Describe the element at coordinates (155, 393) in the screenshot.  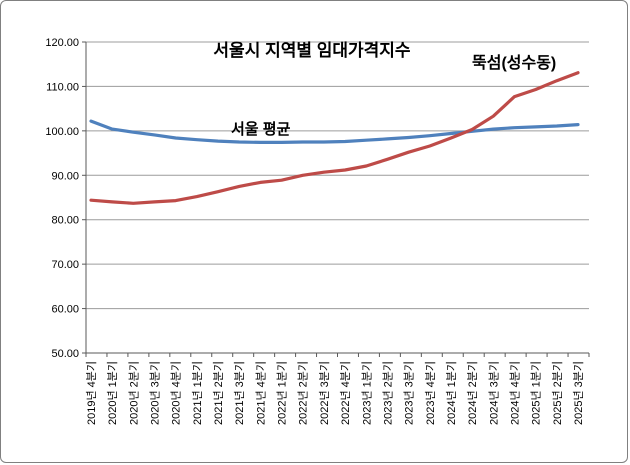
I see `x-axis-label: 2020년 3분기` at that location.